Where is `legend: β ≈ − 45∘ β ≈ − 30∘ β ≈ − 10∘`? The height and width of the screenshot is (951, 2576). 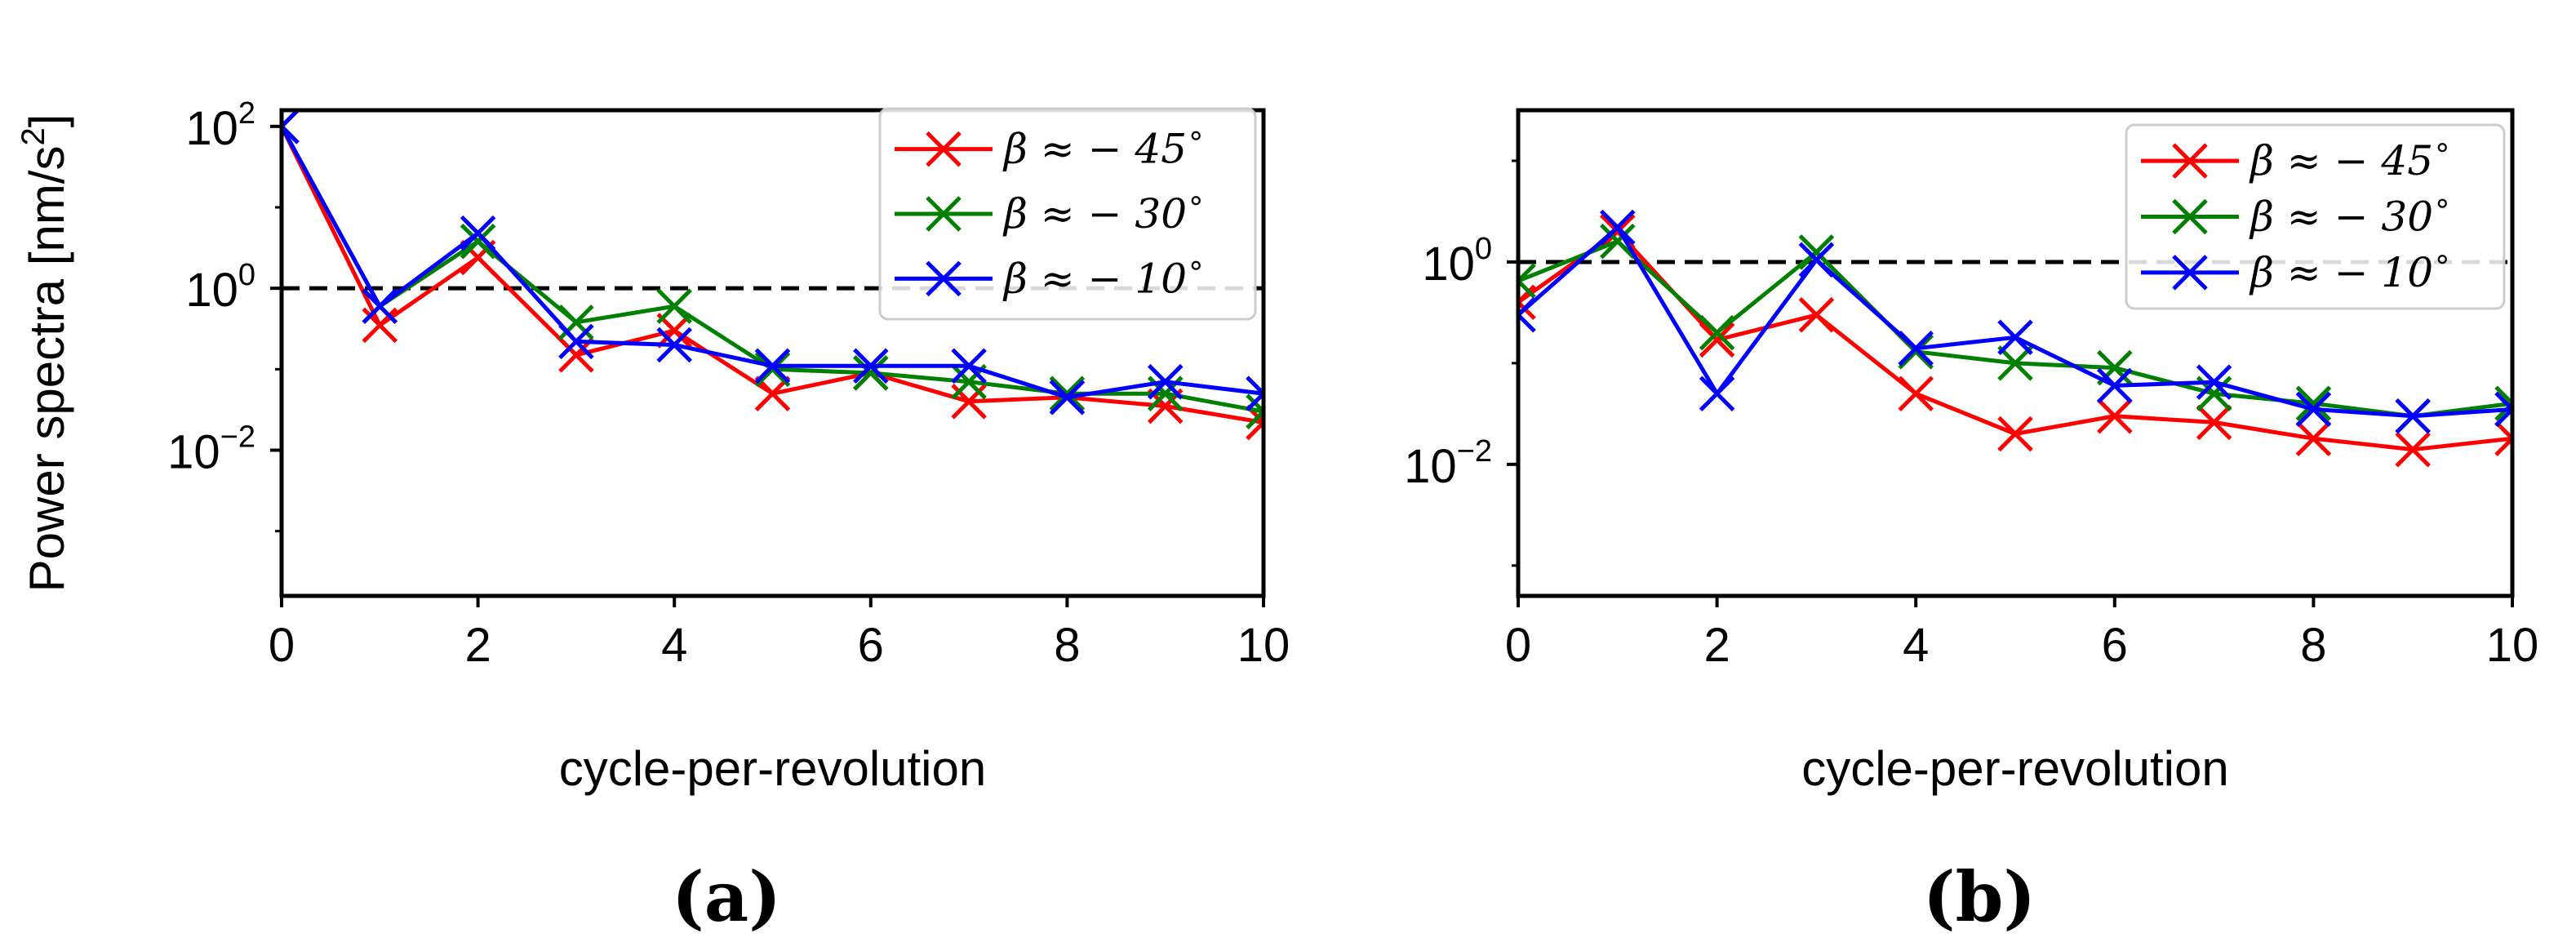
legend: β ≈ − 45∘ β ≈ − 30∘ β ≈ − 10∘ is located at coordinates (1067, 214).